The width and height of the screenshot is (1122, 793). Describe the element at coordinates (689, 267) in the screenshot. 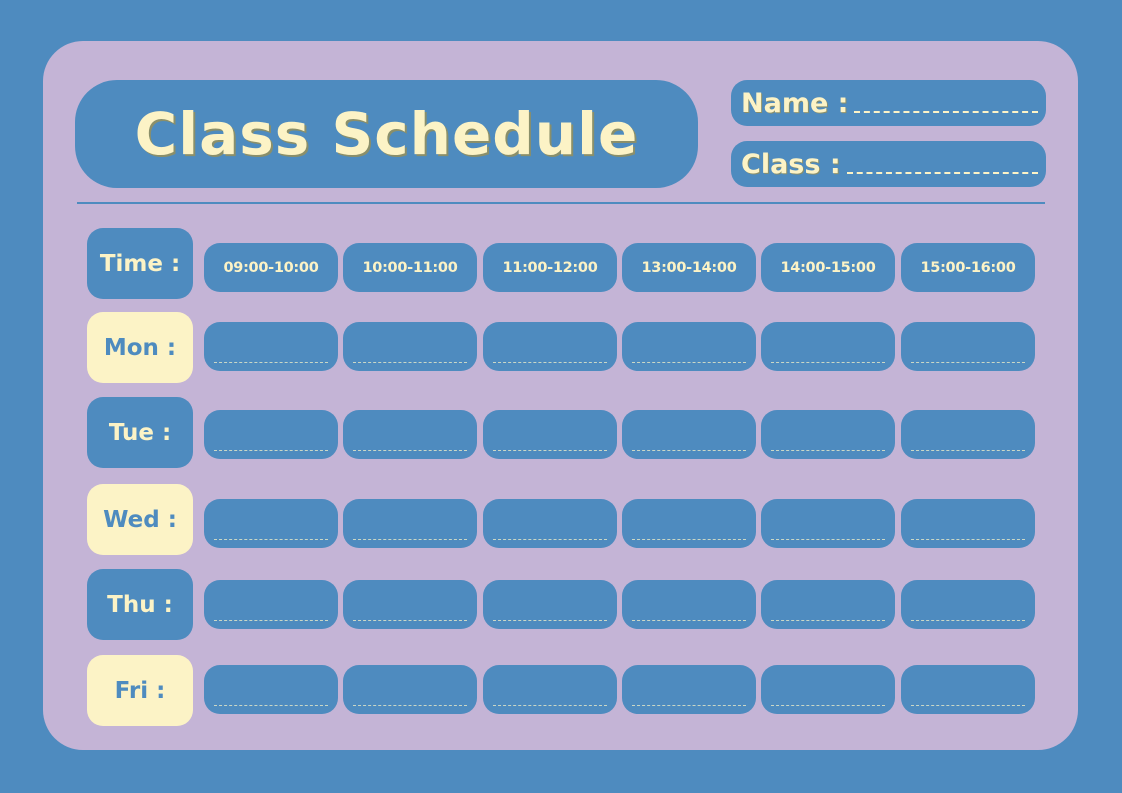

I see `time-slot-header: 13:00-14:00` at that location.